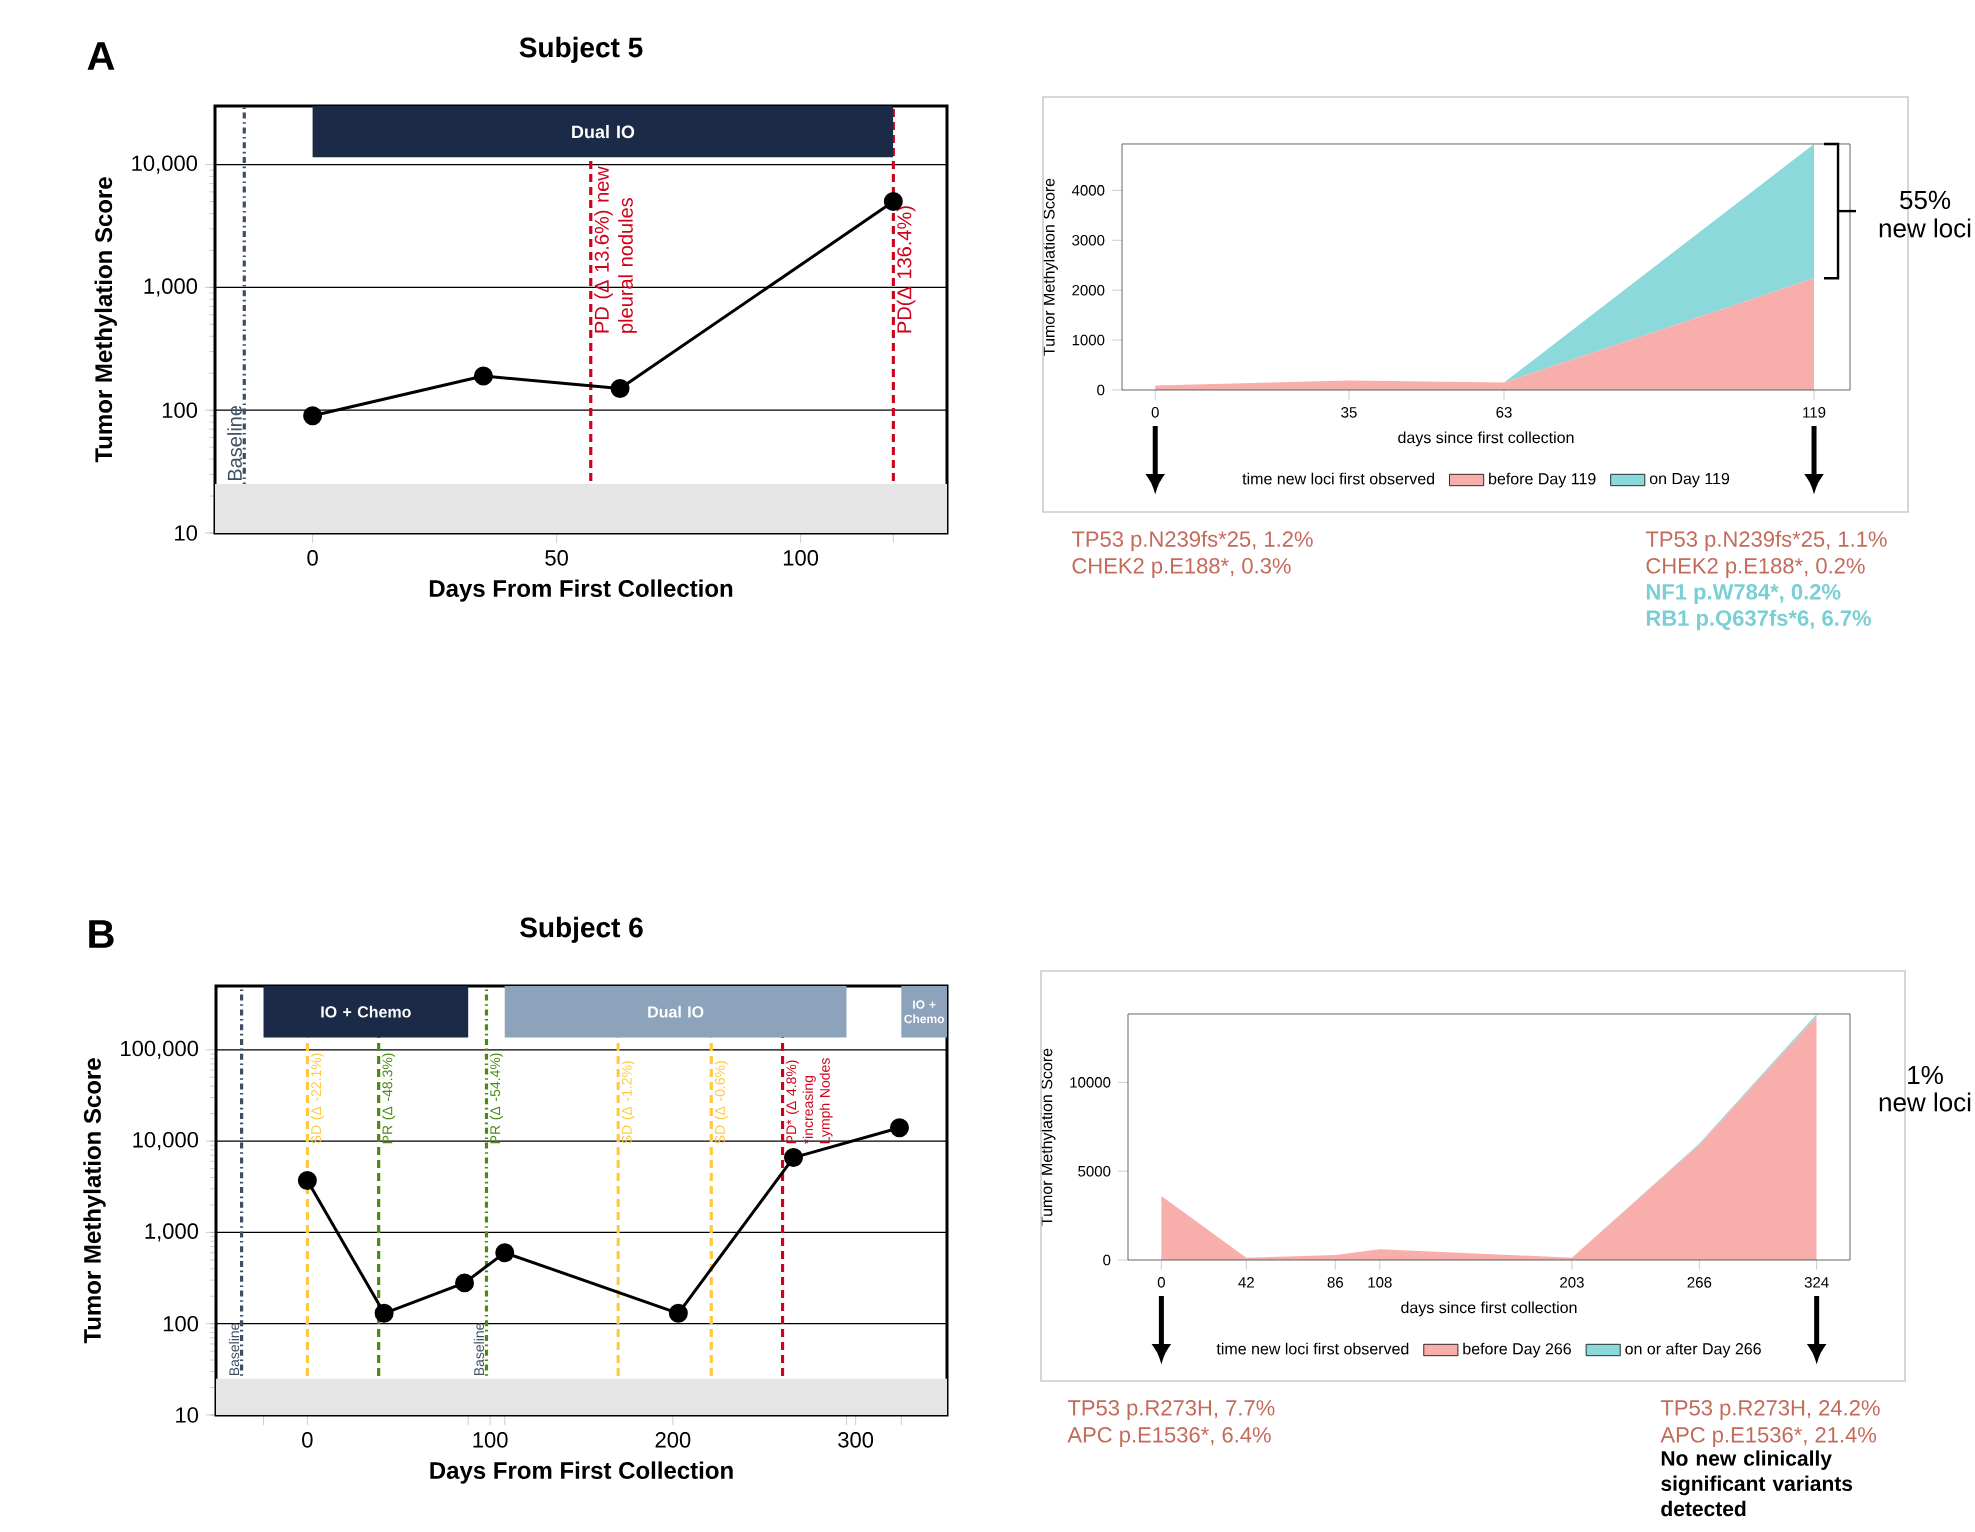 The image size is (1975, 1532). Describe the element at coordinates (479, 1349) in the screenshot. I see `annotation: Baseline` at that location.